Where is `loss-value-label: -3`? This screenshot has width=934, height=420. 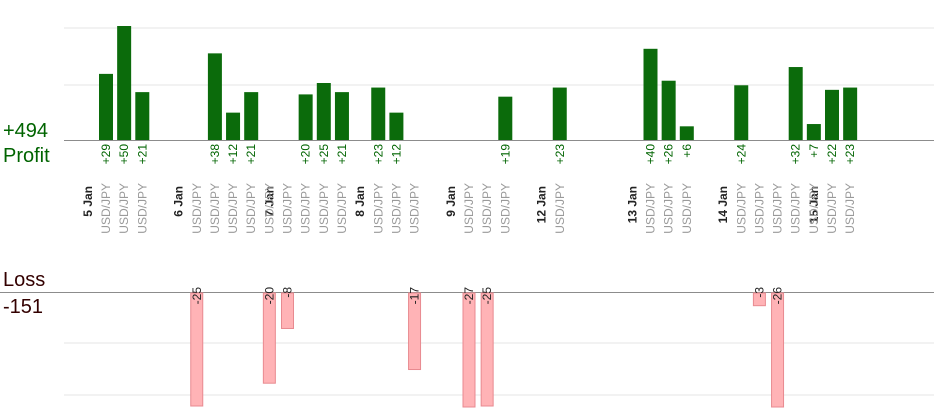 loss-value-label: -3 is located at coordinates (759, 292).